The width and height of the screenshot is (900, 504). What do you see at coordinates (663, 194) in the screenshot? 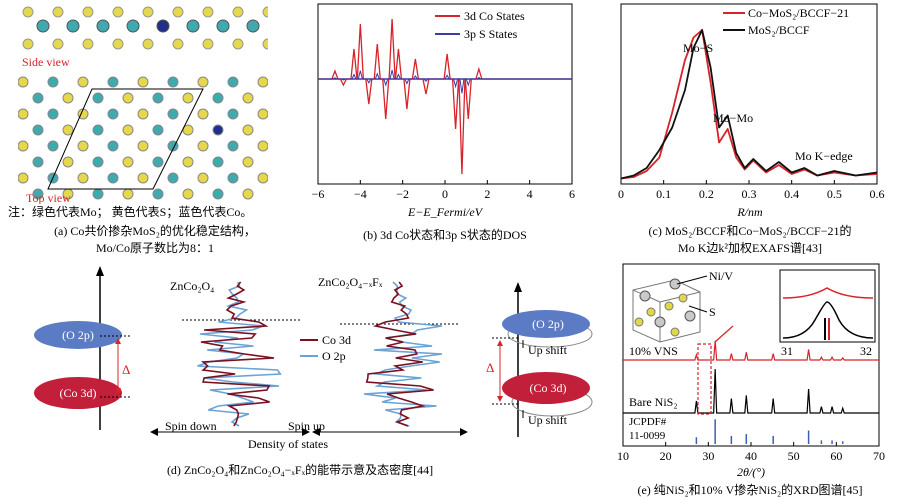
I see `exafs-x-tick-label: 0.1` at bounding box center [663, 194].